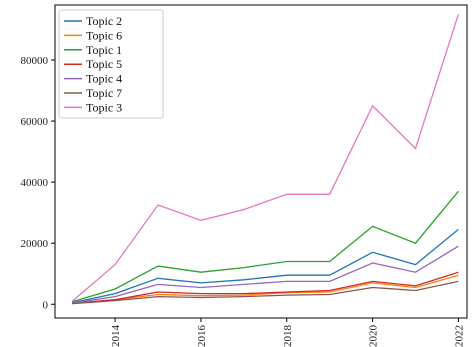  I want to click on y-tick-label: 80000, so click(35, 61).